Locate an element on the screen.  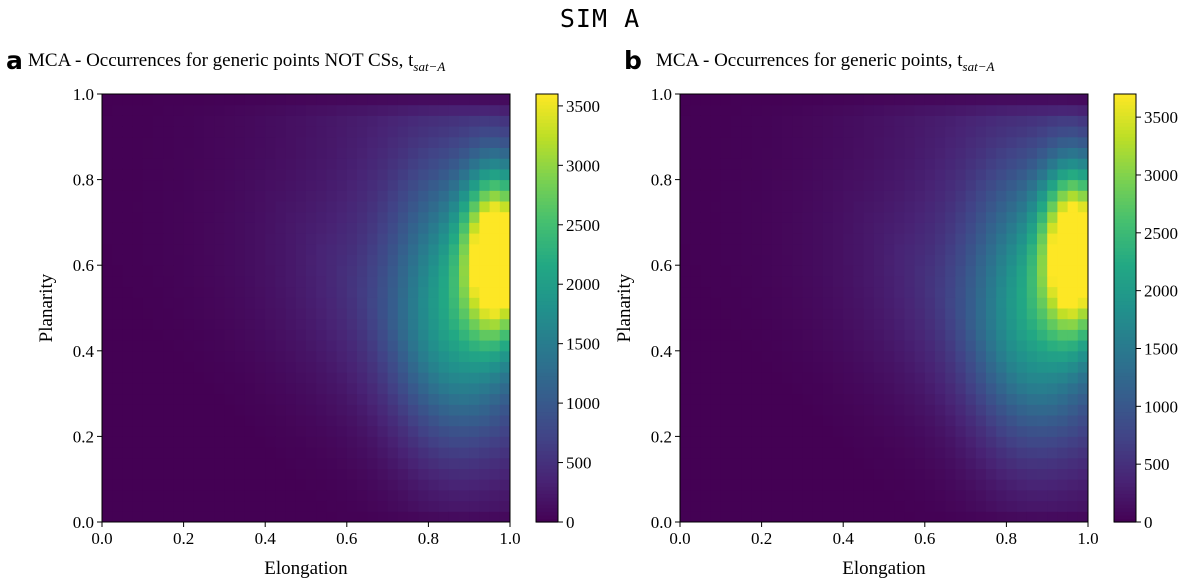
x-tick-label: 1.0 is located at coordinates (509, 538).